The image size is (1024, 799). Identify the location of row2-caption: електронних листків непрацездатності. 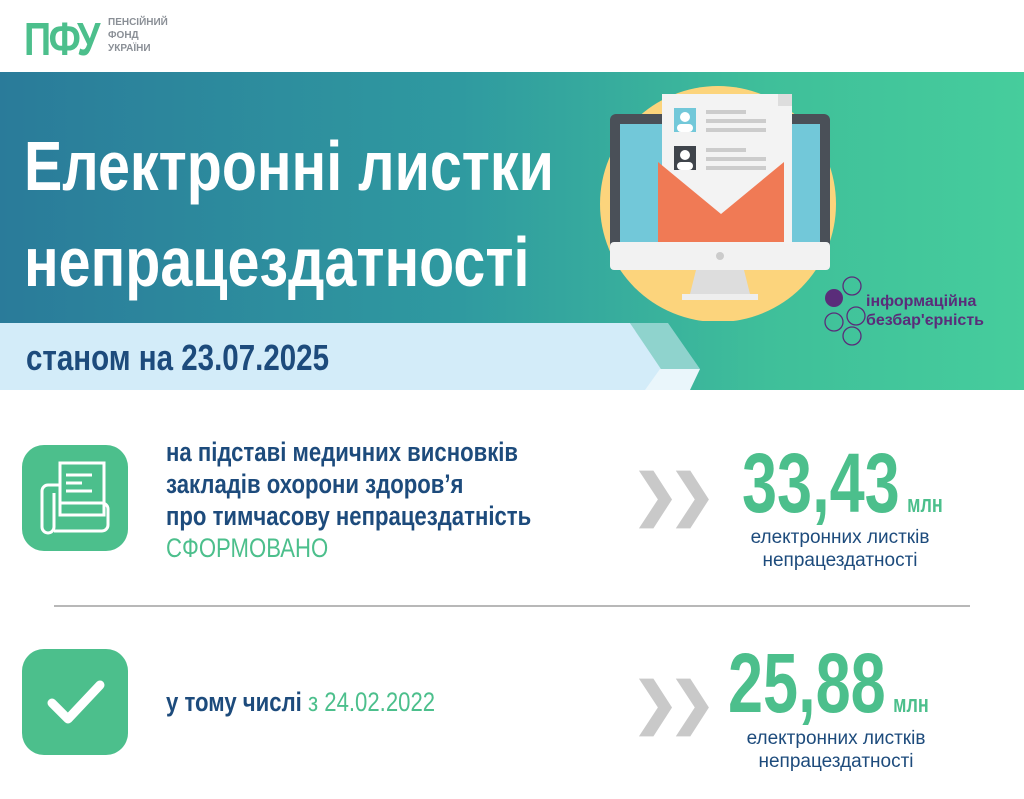
(836, 750).